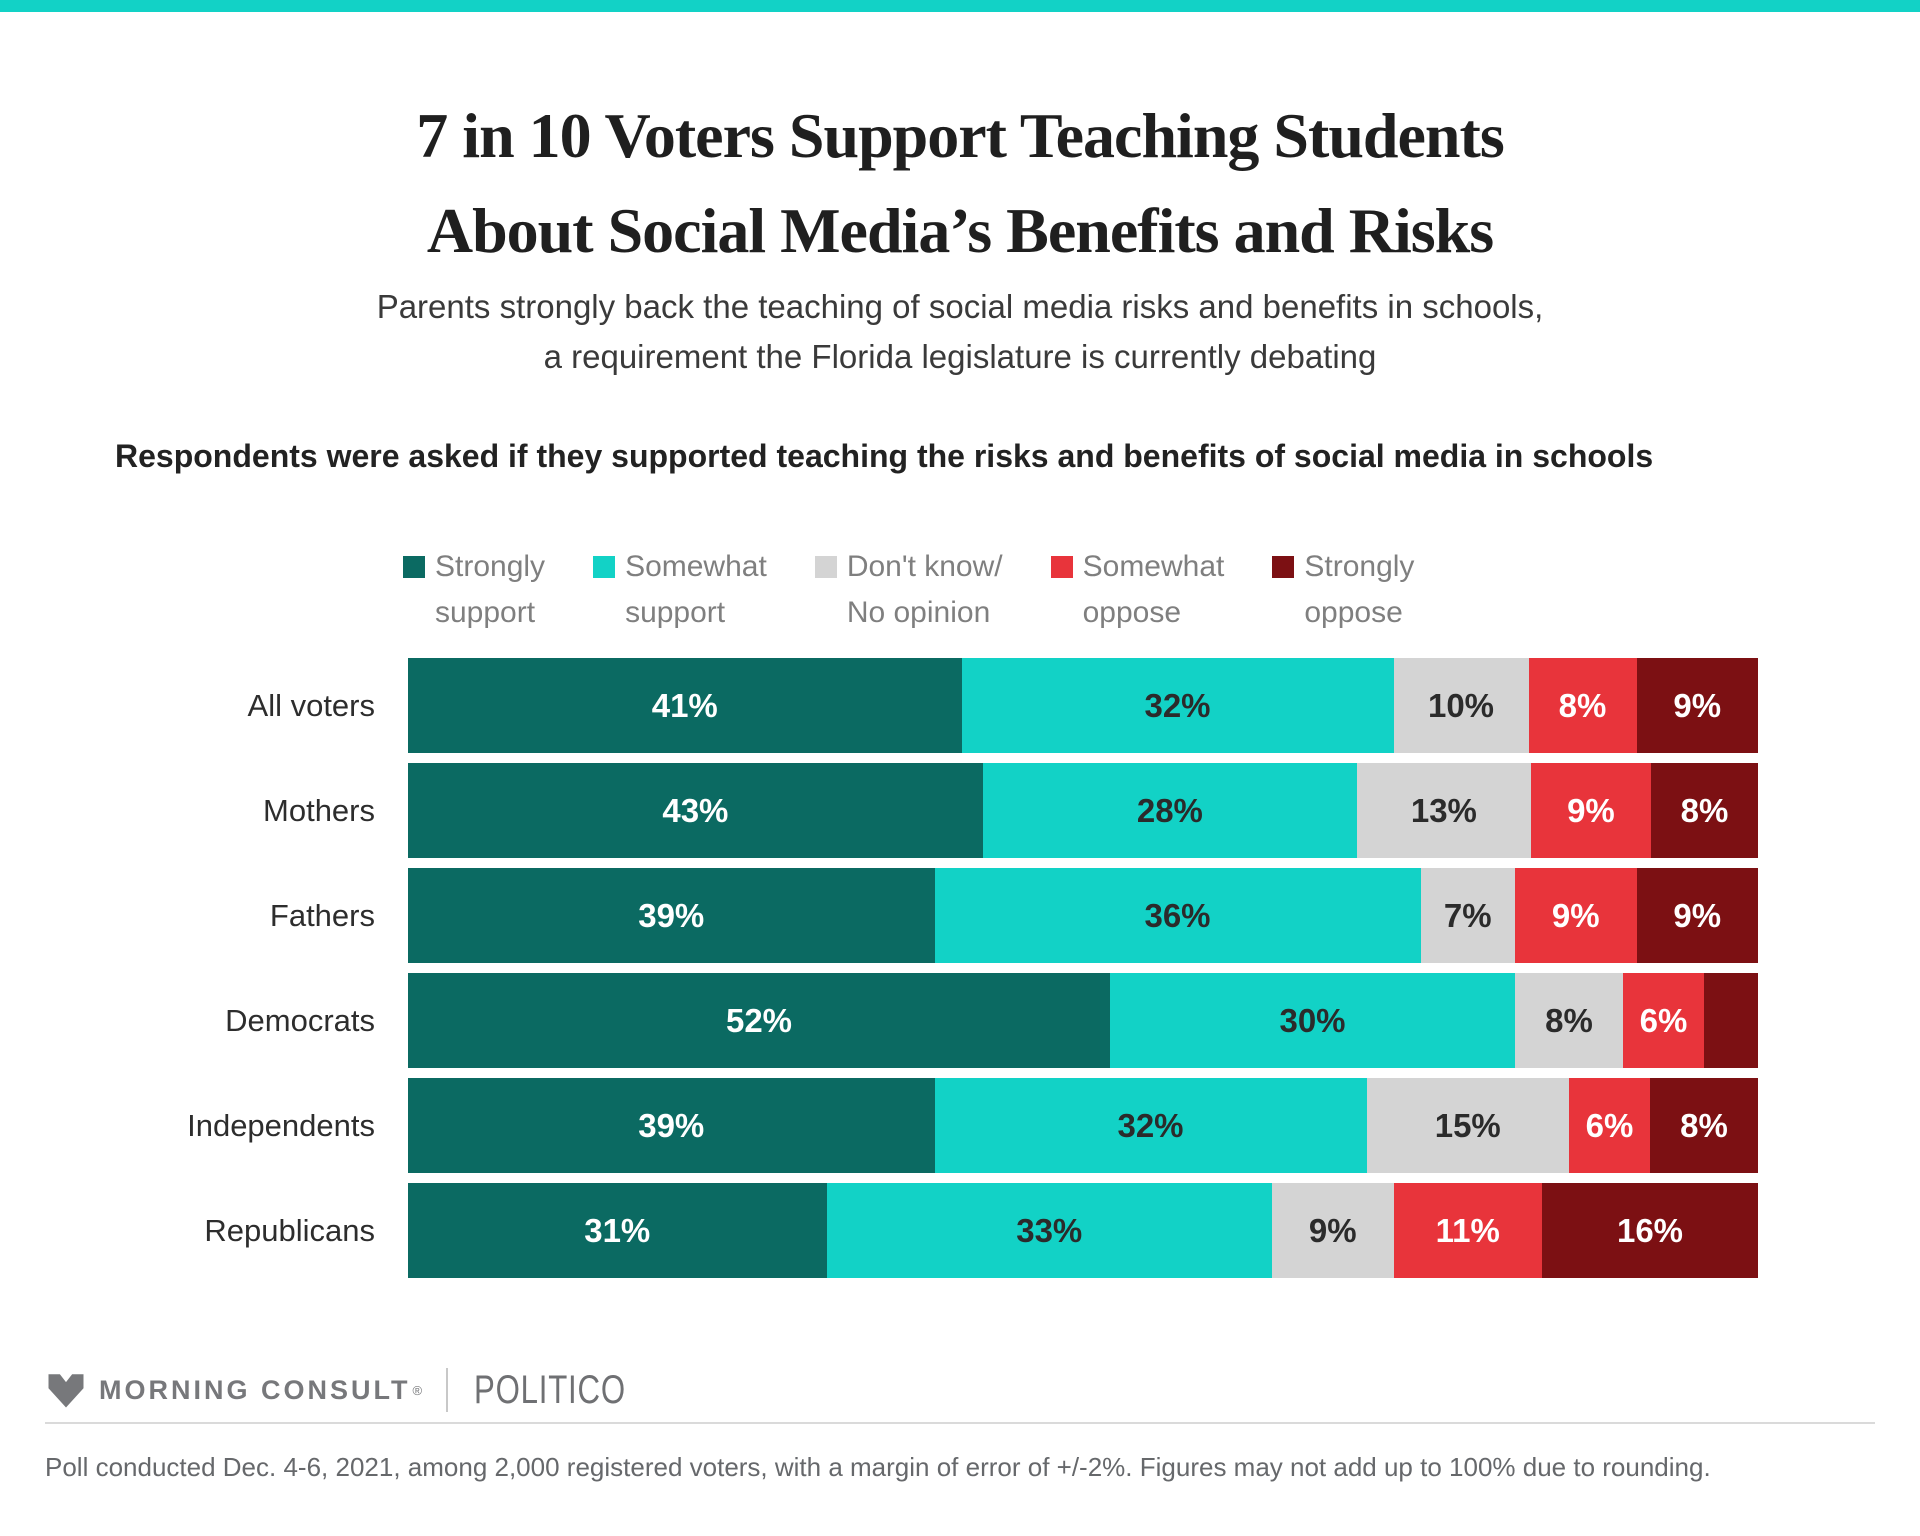 Image resolution: width=1920 pixels, height=1536 pixels. What do you see at coordinates (300, 1020) in the screenshot?
I see `row-label: Democrats` at bounding box center [300, 1020].